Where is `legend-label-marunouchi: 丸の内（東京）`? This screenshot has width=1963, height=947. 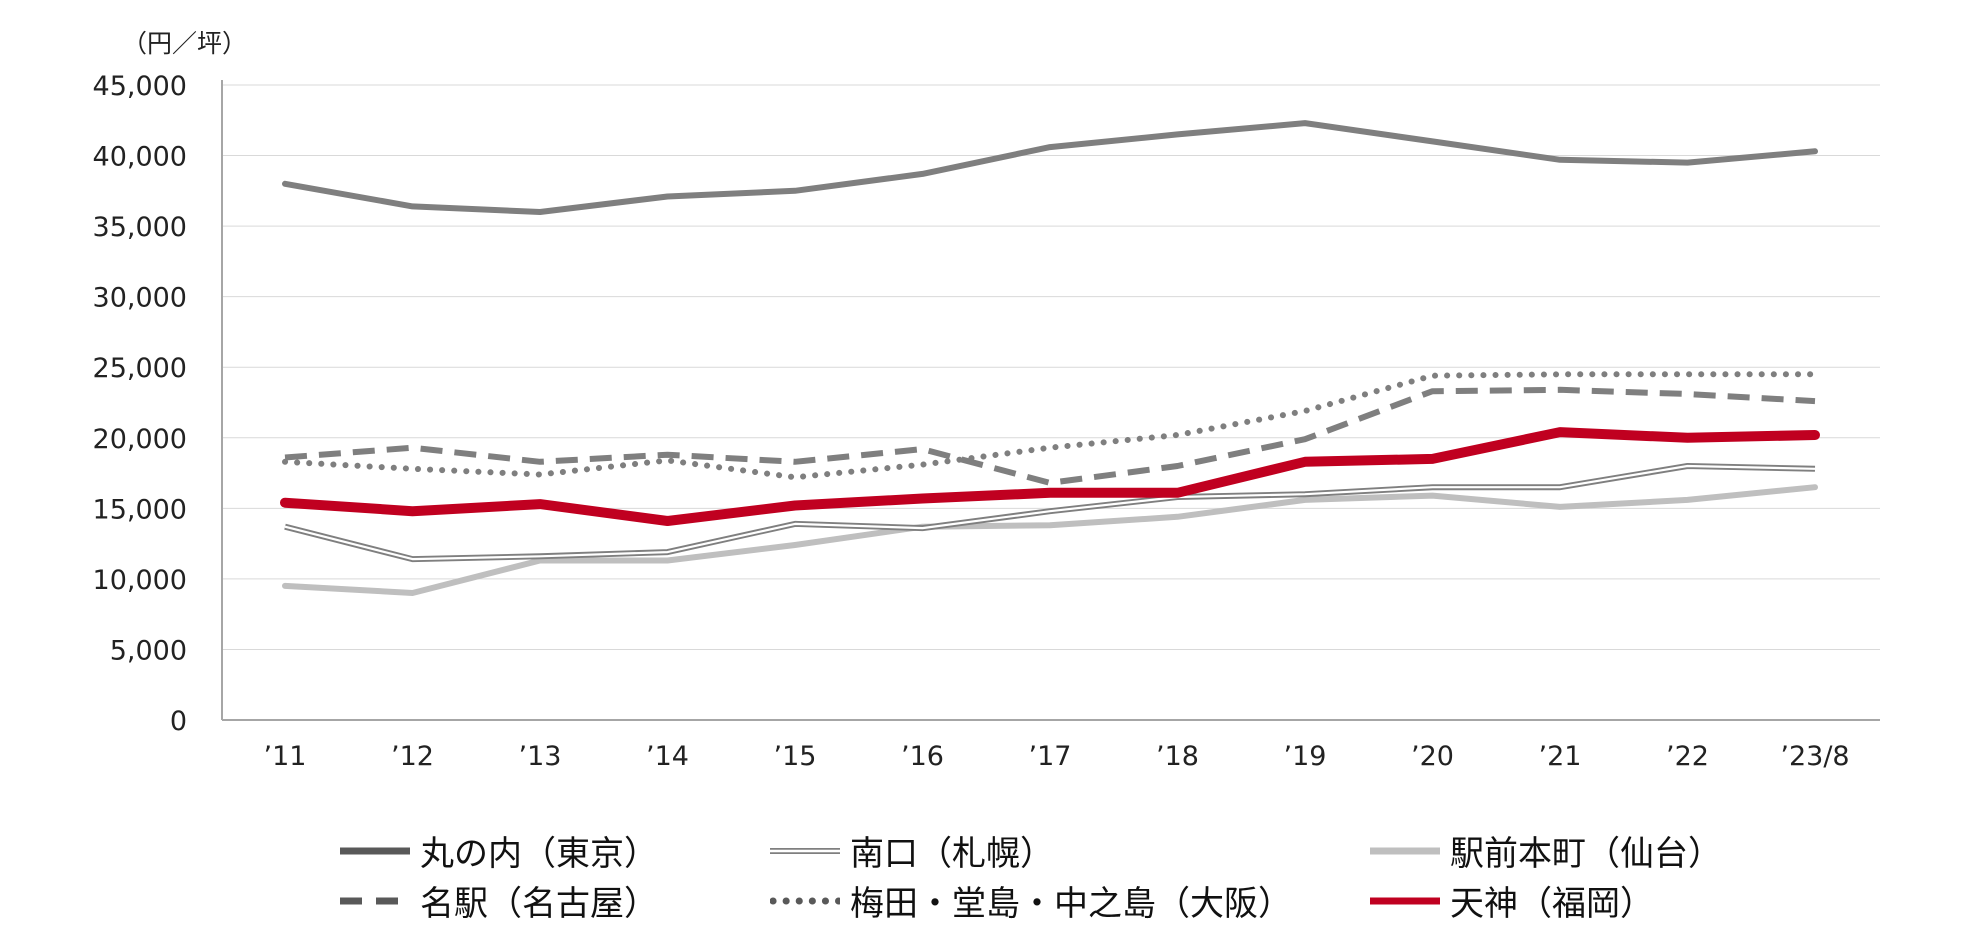 legend-label-marunouchi: 丸の内（東京） is located at coordinates (539, 854).